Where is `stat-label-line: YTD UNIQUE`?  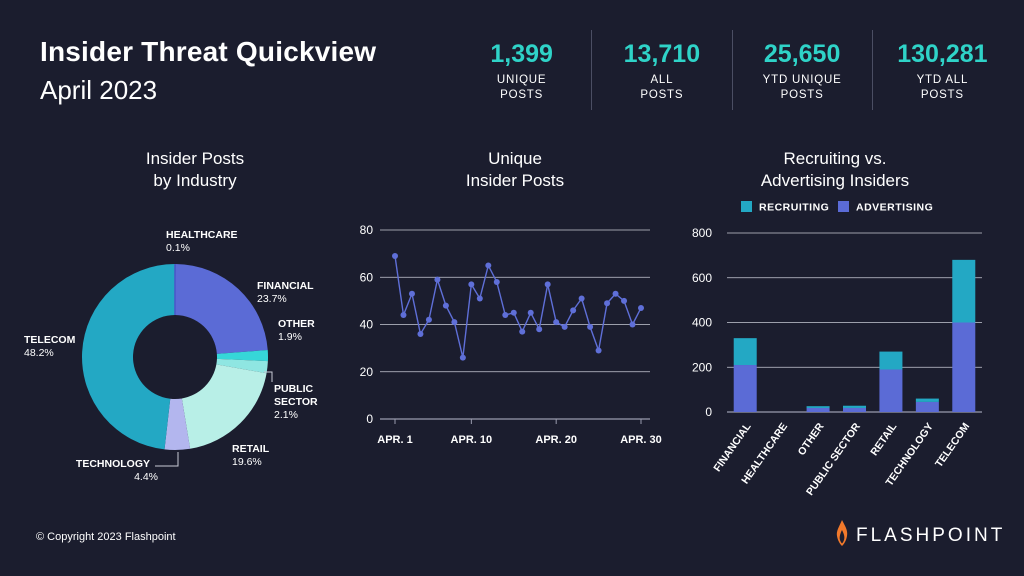 stat-label-line: YTD UNIQUE is located at coordinates (802, 80).